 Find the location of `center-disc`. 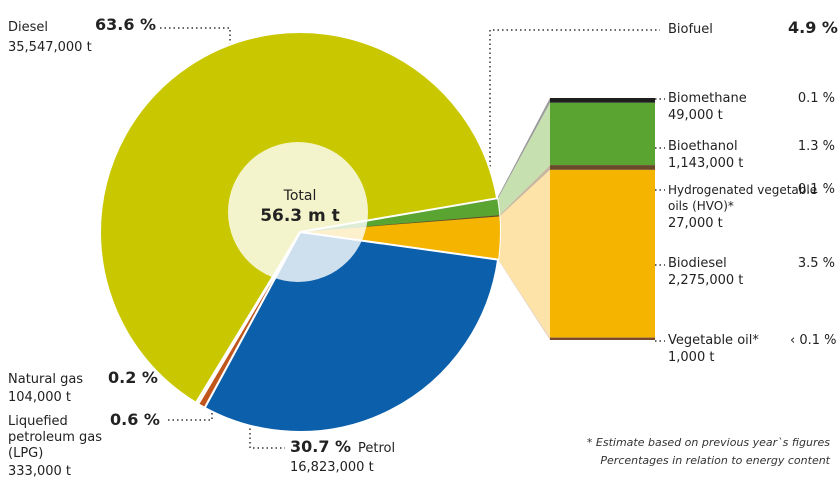

center-disc is located at coordinates (298, 212).